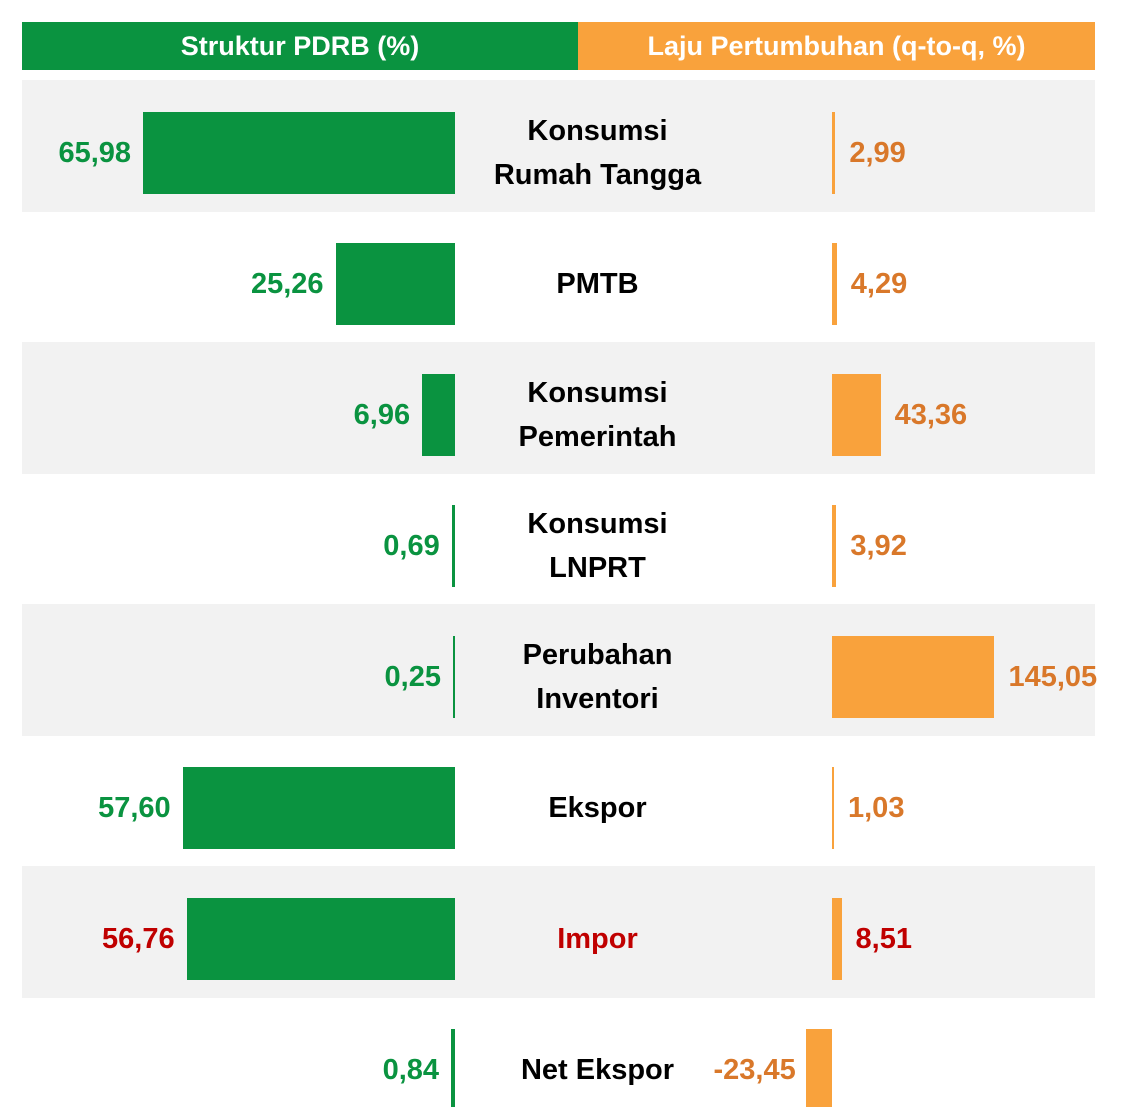 This screenshot has height=1107, width=1127. I want to click on category-label: Konsumsi LNPRT, so click(597, 546).